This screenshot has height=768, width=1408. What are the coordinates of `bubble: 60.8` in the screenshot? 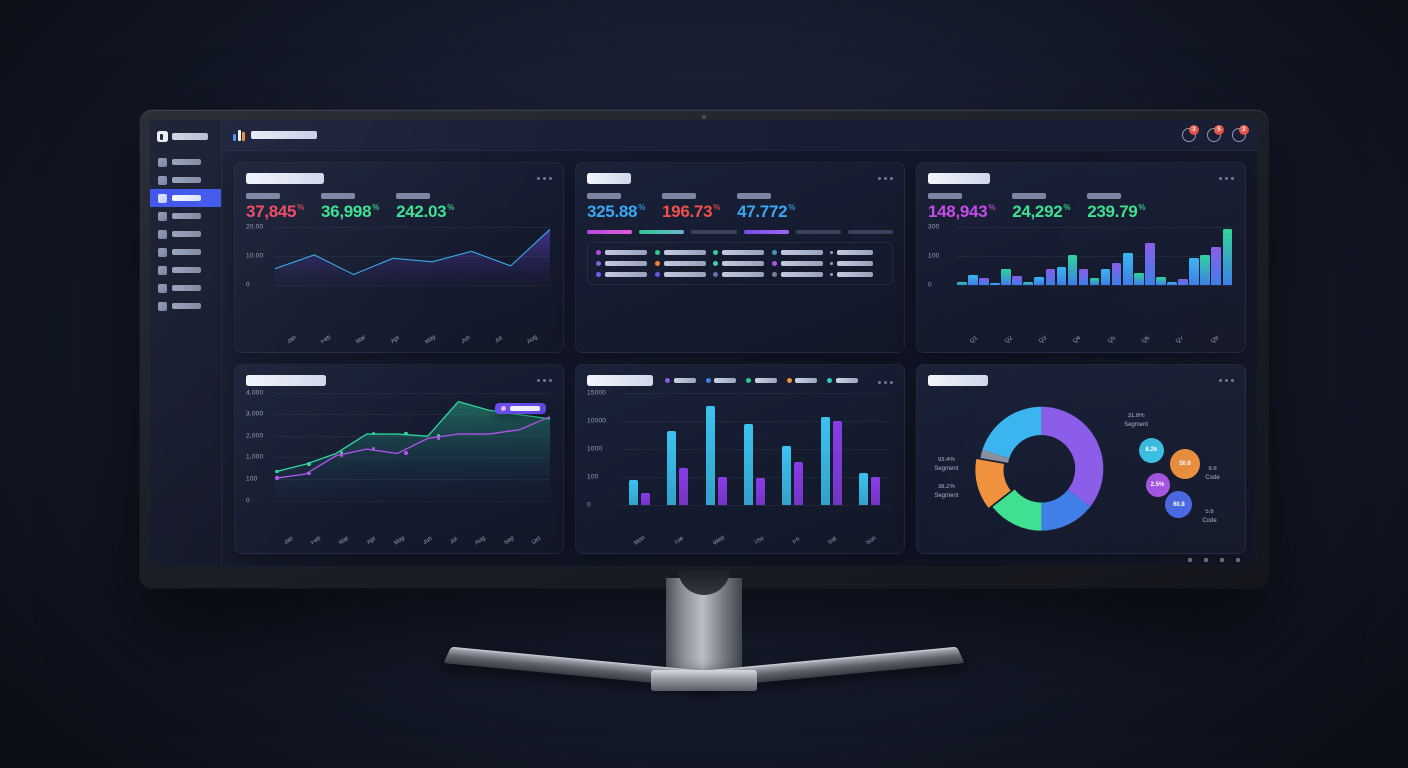 It's located at (1179, 505).